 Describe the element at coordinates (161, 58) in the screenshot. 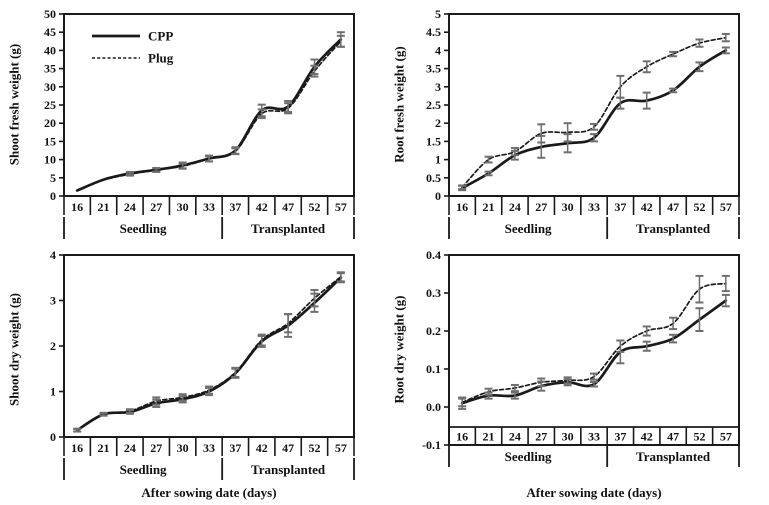

I see `legend-label-plug: Plug` at that location.